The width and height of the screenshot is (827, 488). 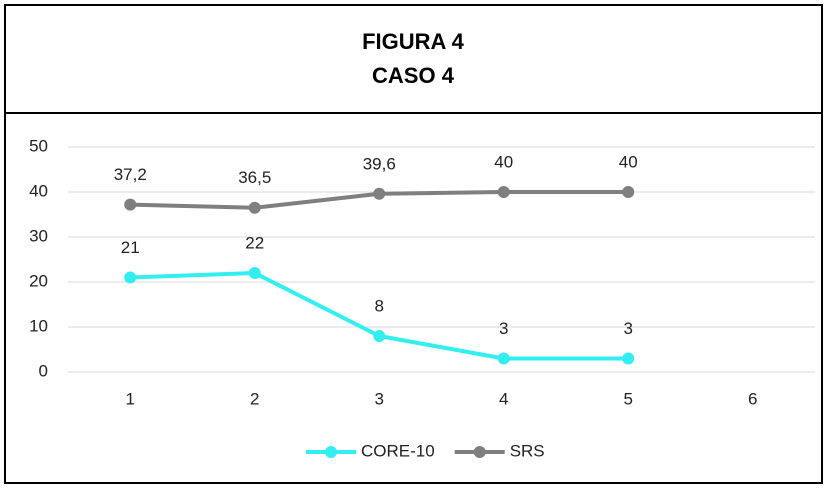 What do you see at coordinates (379, 305) in the screenshot?
I see `data-label: 8` at bounding box center [379, 305].